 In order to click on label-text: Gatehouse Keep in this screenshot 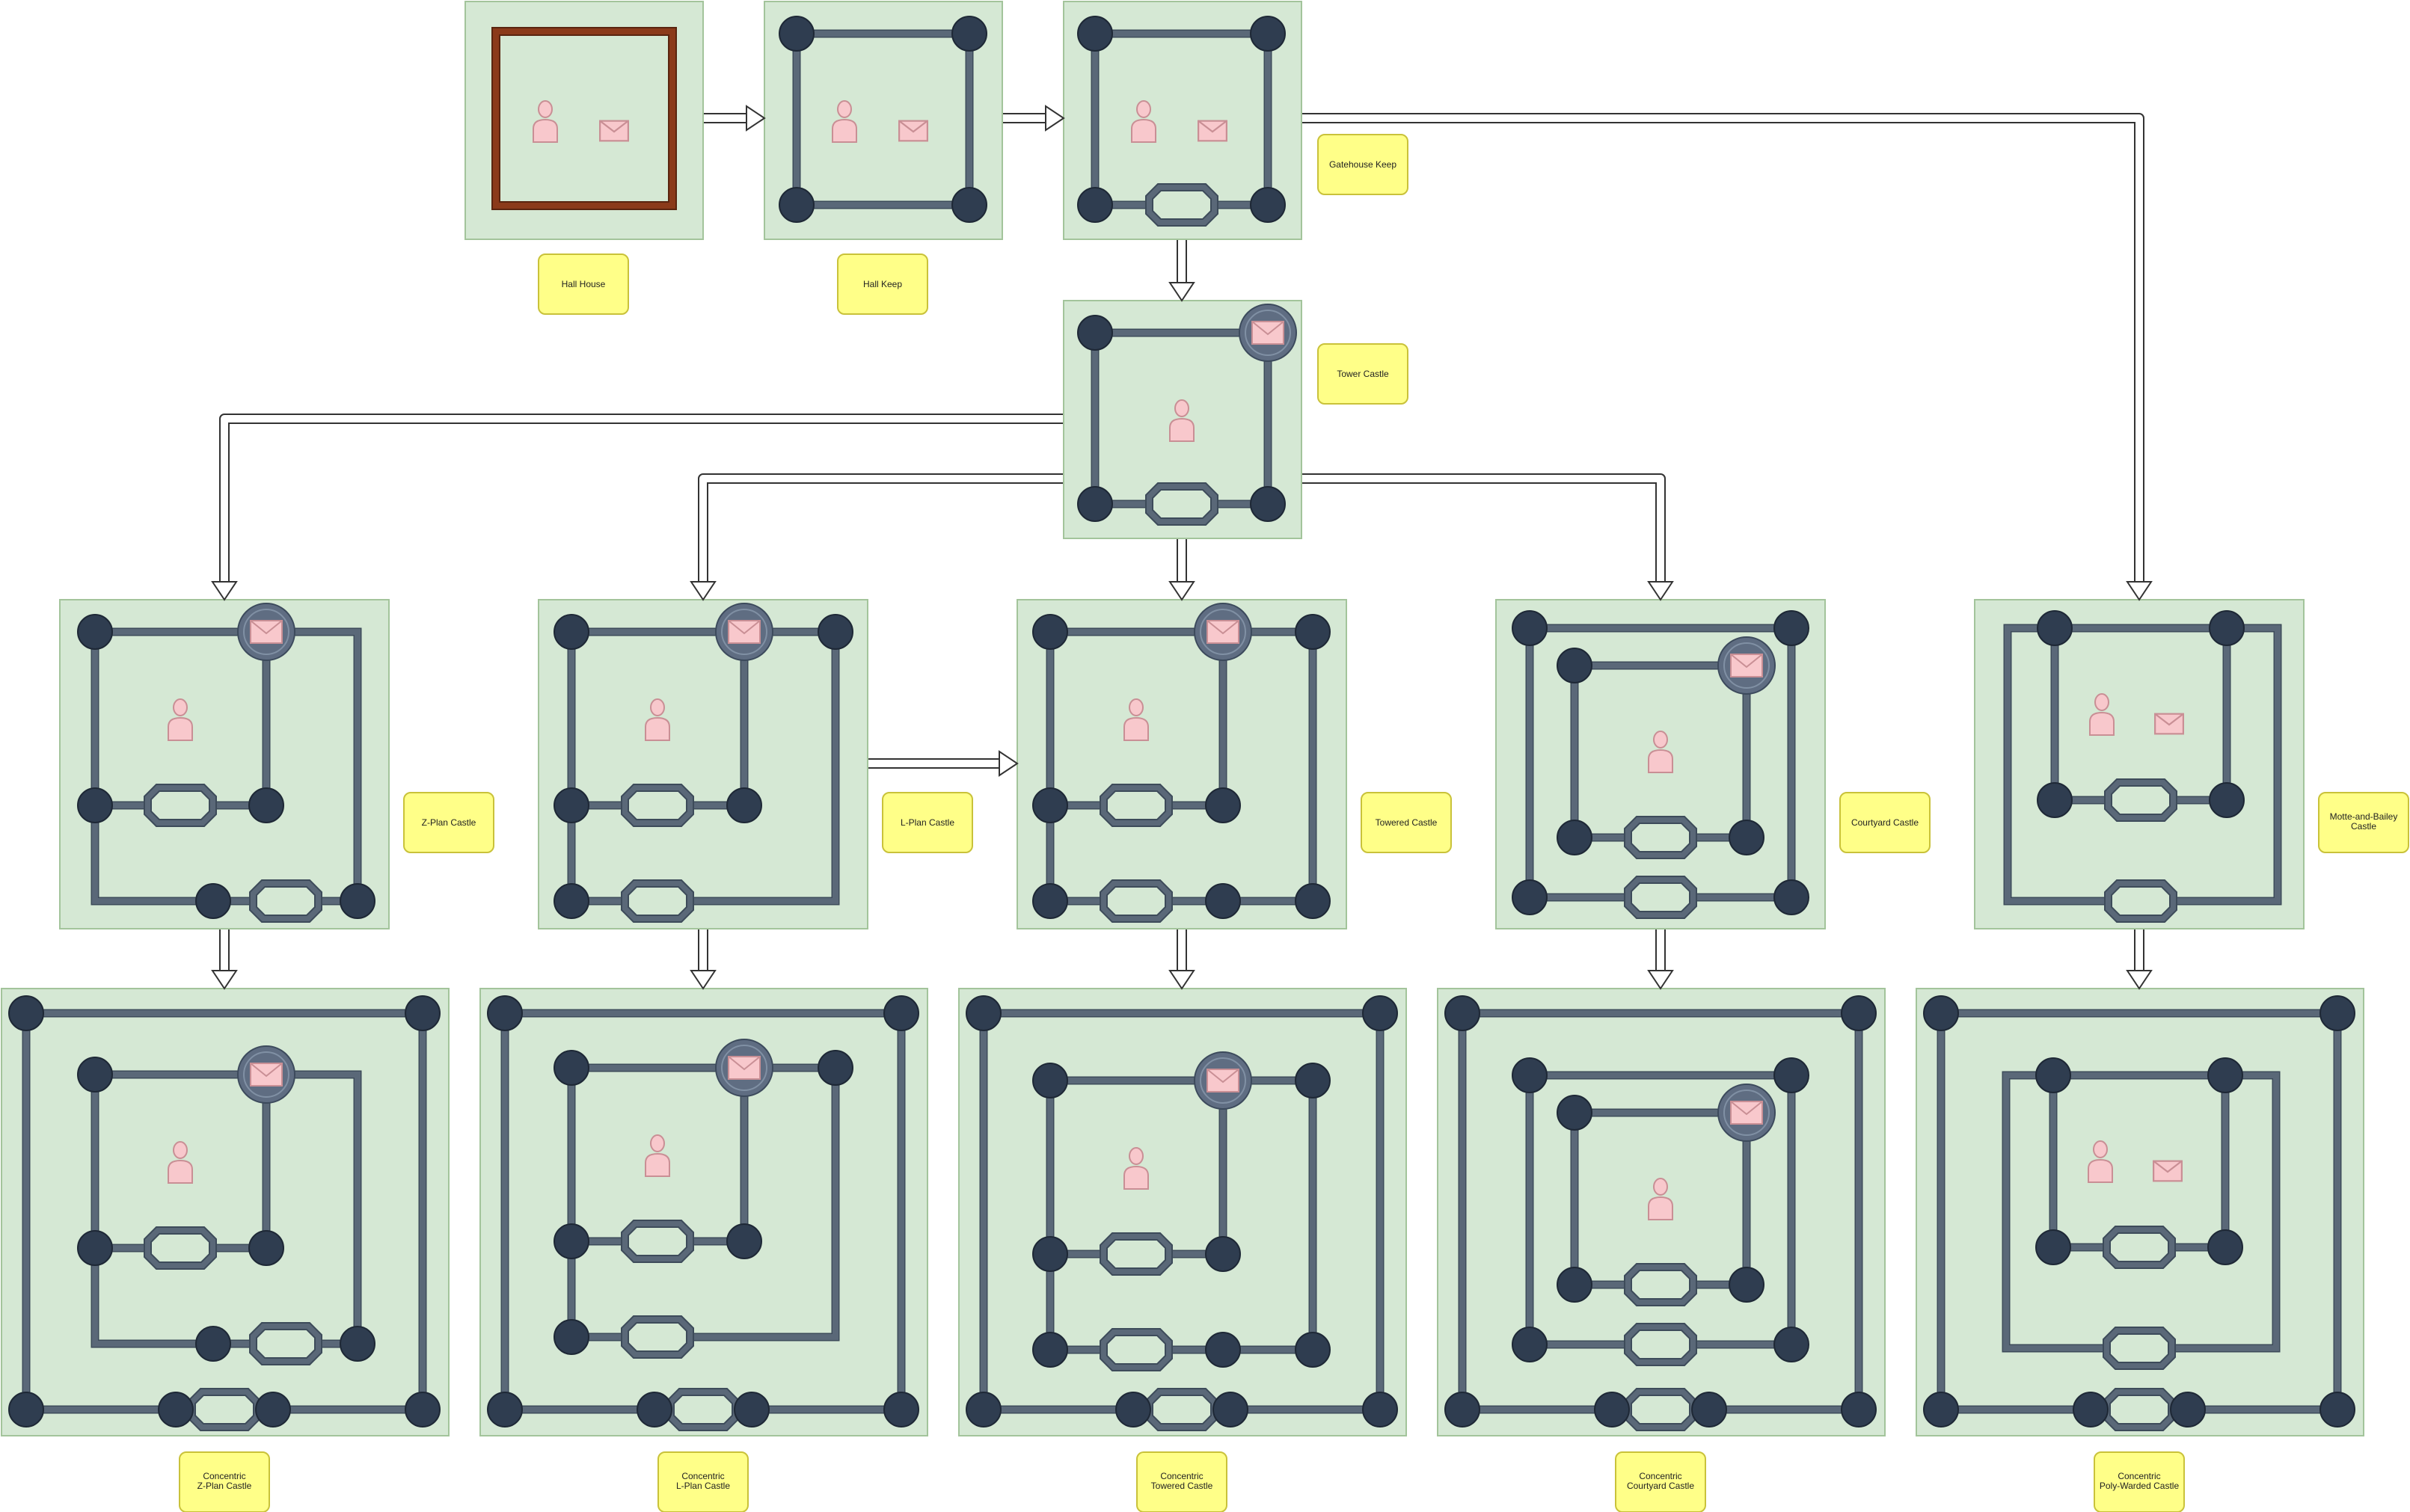, I will do `click(1362, 164)`.